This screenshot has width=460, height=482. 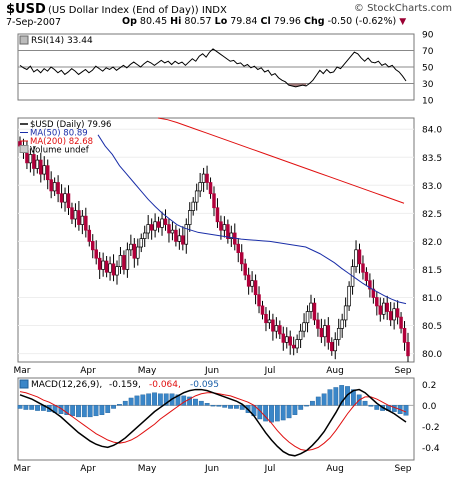 What do you see at coordinates (265, 21) in the screenshot?
I see `close-label: Cl` at bounding box center [265, 21].